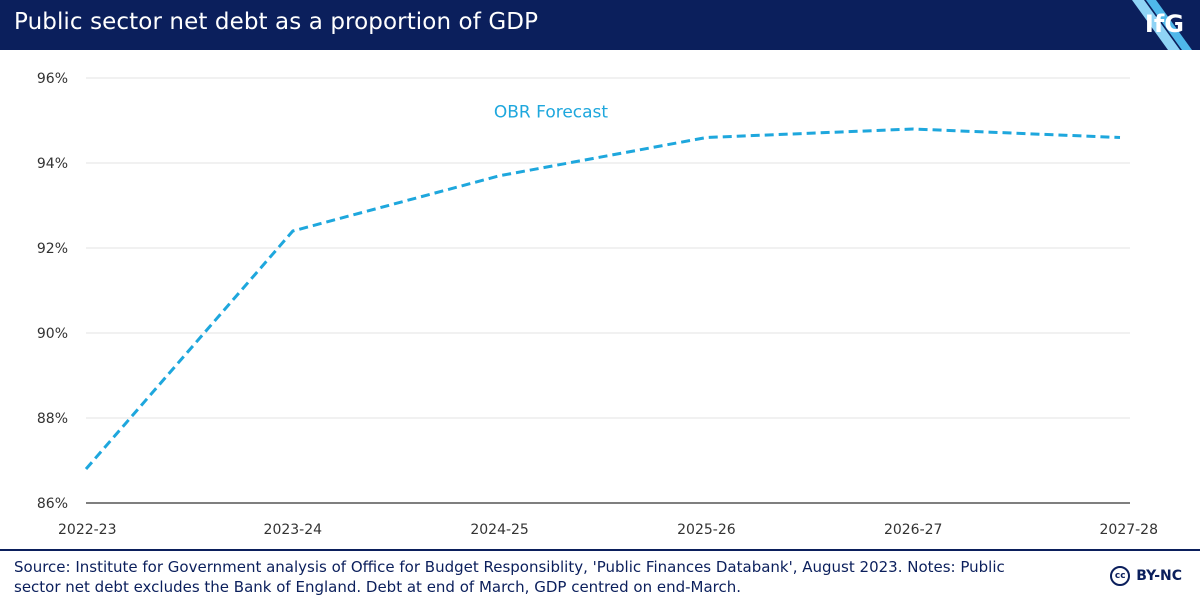 The image size is (1200, 603). I want to click on creative-commons-icon: cc, so click(1120, 576).